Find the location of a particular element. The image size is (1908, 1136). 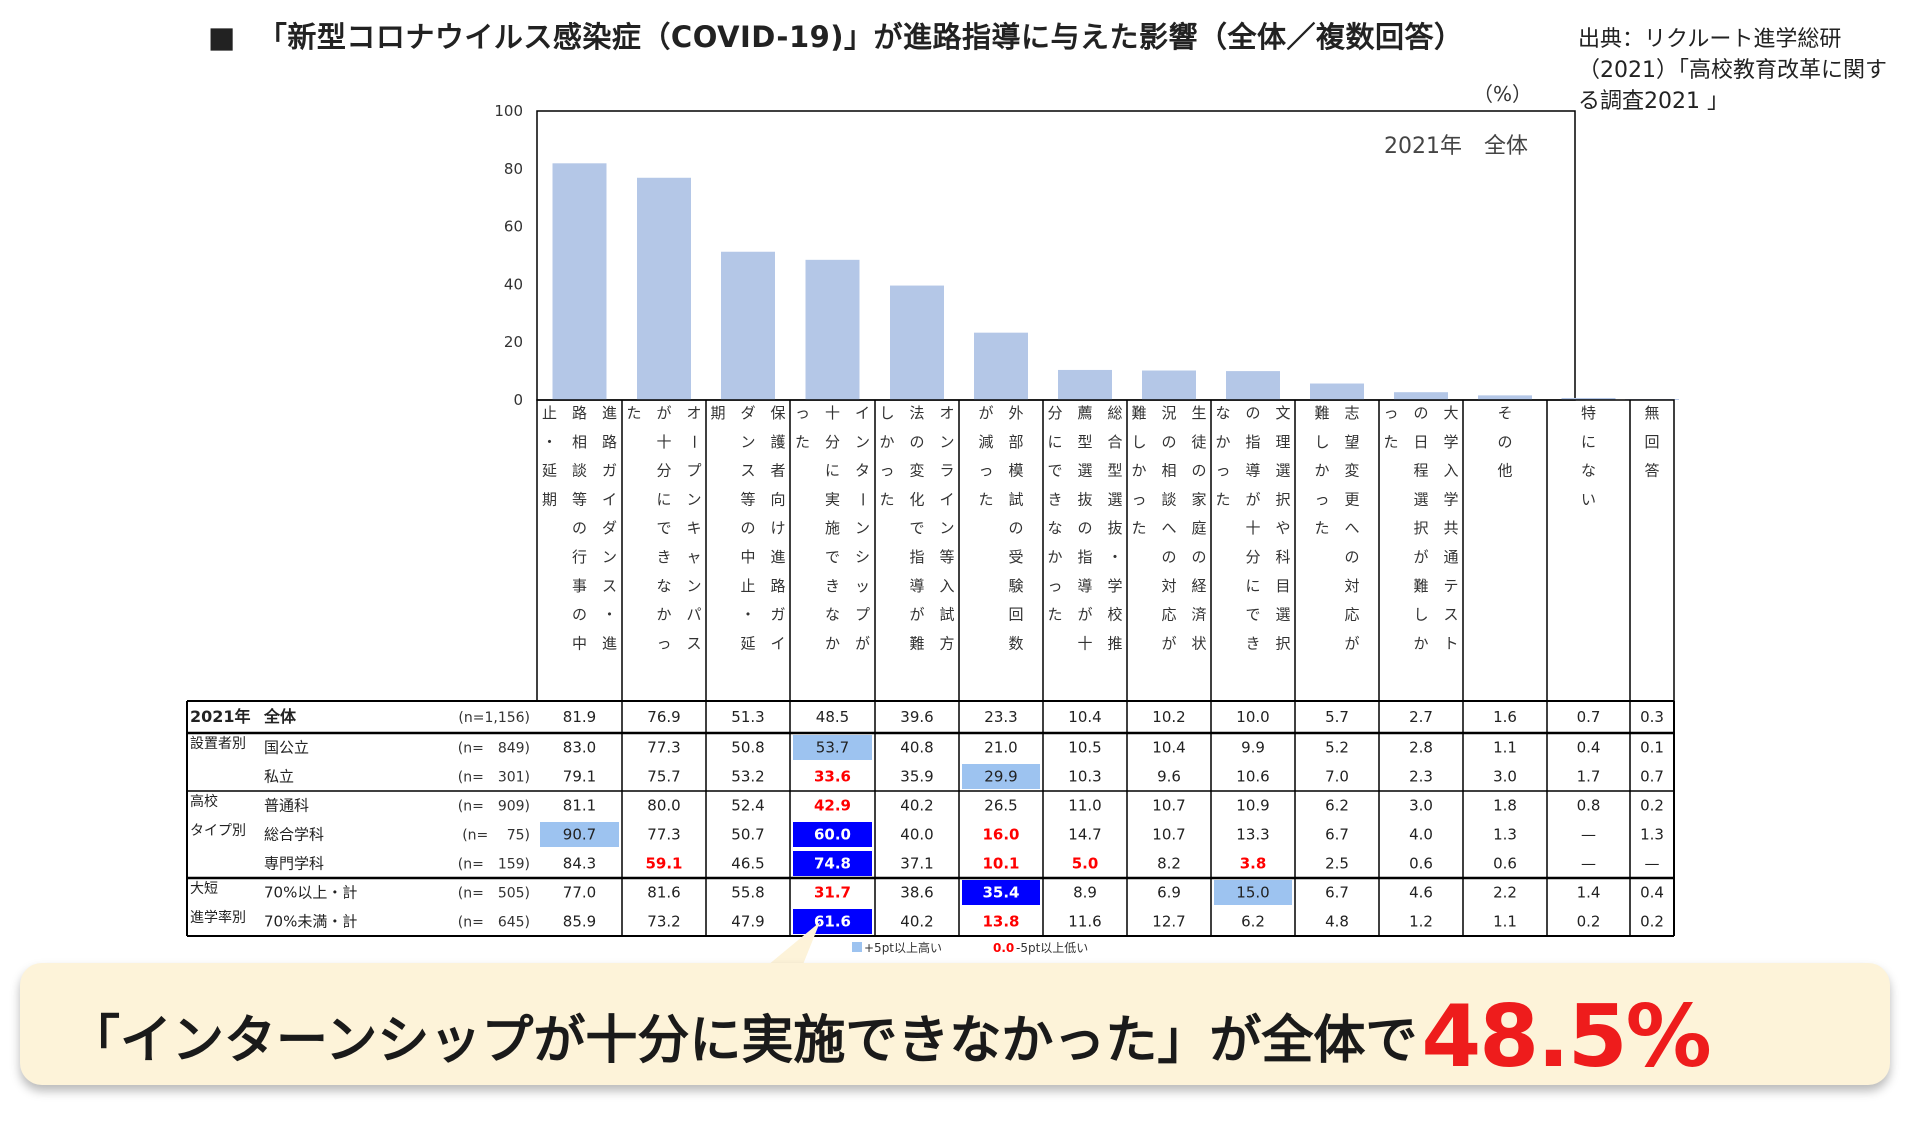

table-cell: 1.3 is located at coordinates (1652, 835).